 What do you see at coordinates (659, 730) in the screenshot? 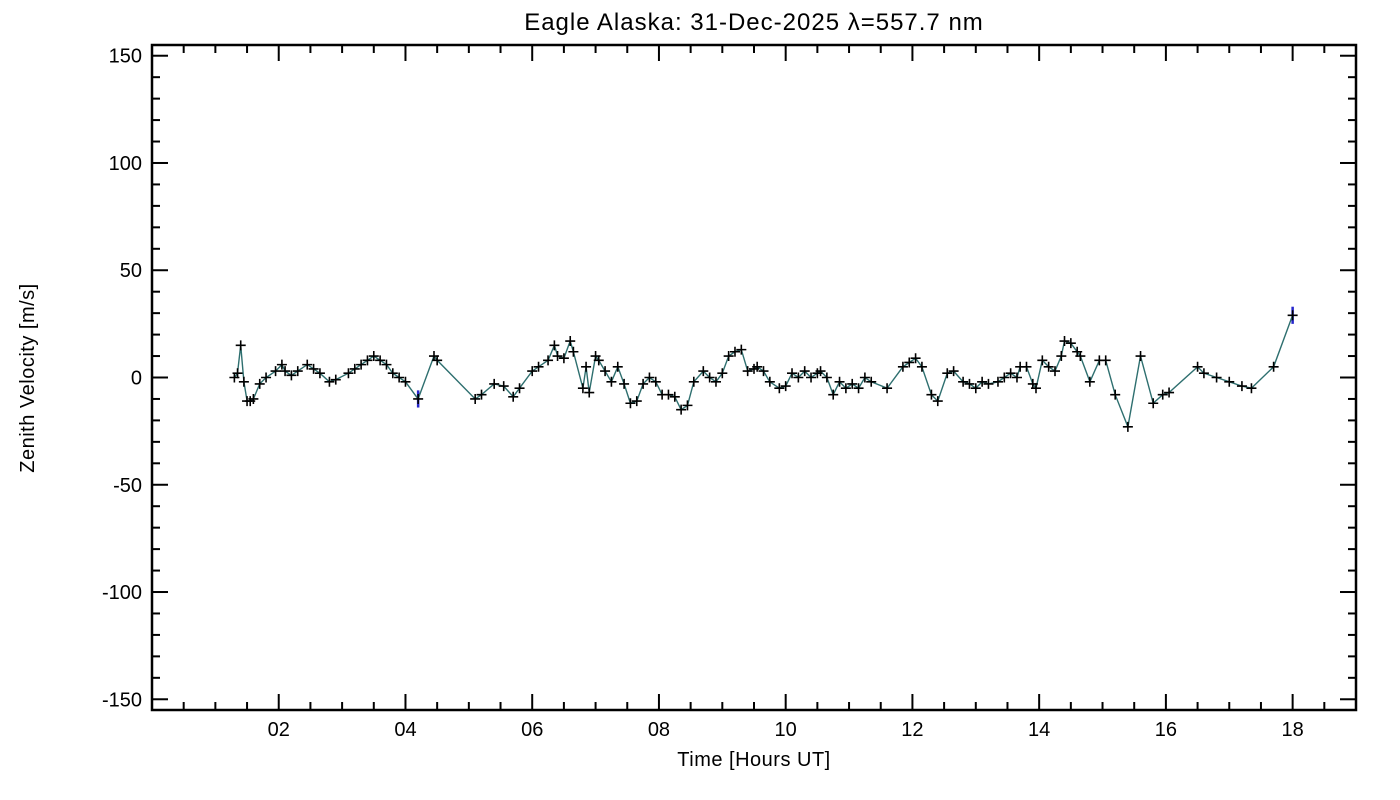
I see `svg-text: 08` at bounding box center [659, 730].